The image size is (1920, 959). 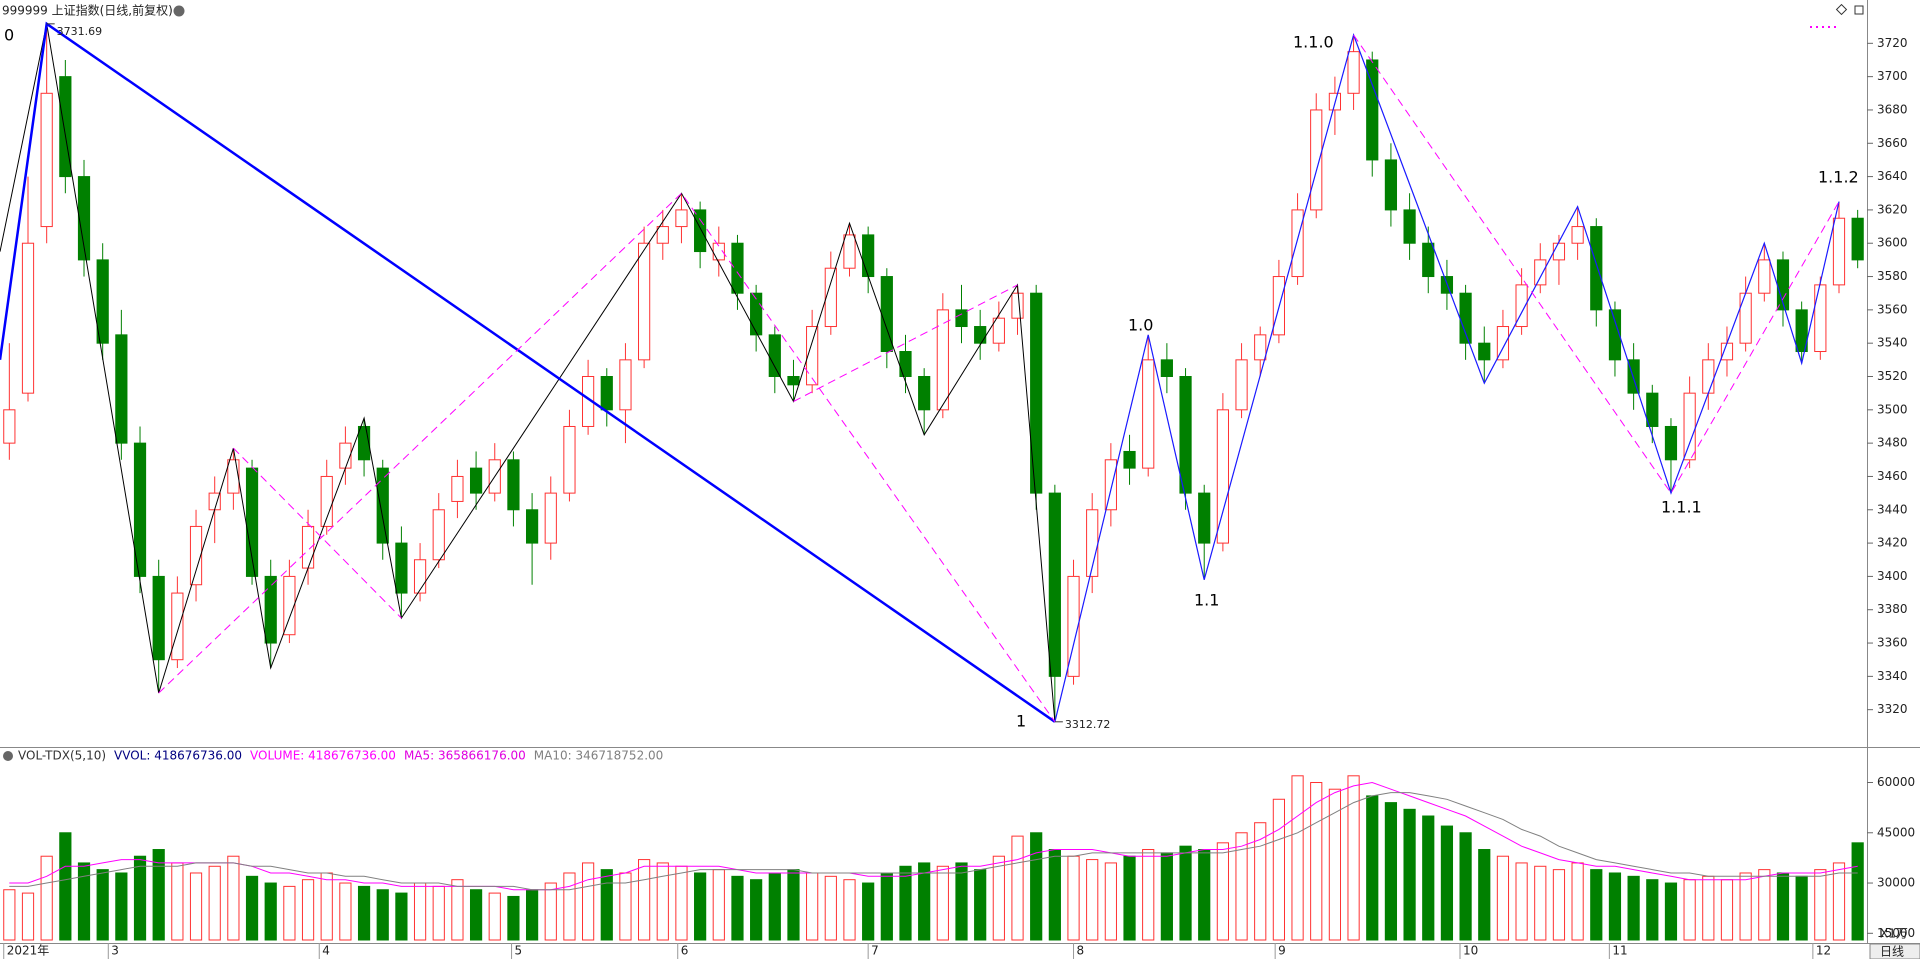 What do you see at coordinates (599, 756) in the screenshot?
I see `volume-header: MA10: 346718752.00` at bounding box center [599, 756].